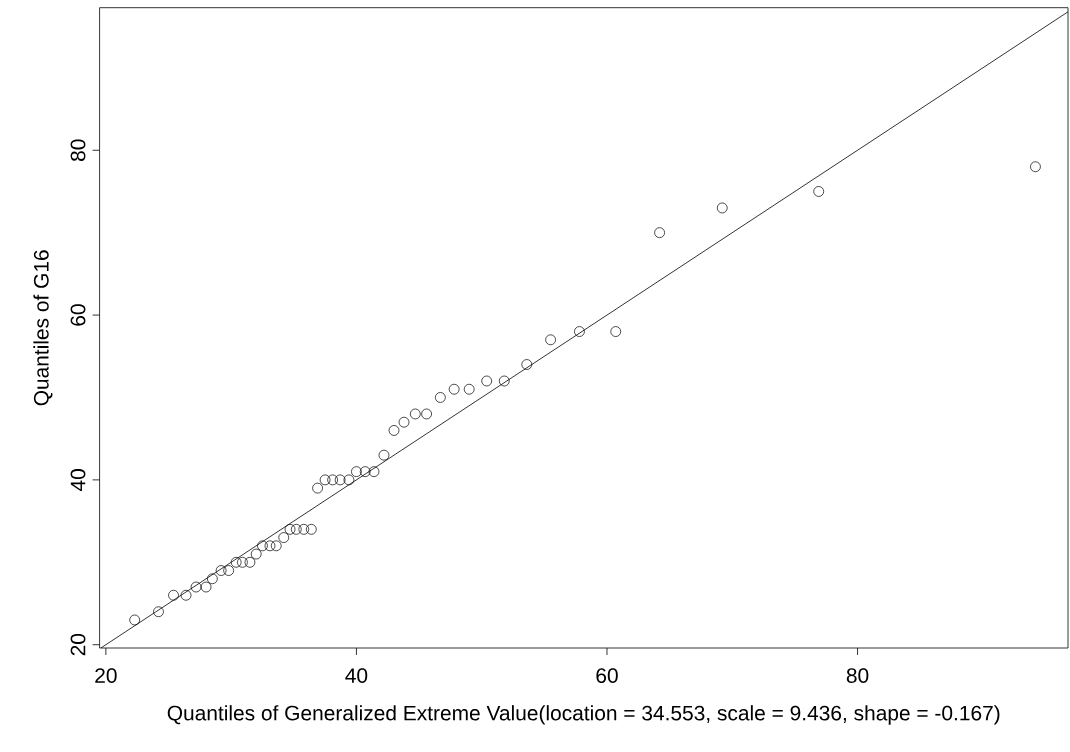 This screenshot has height=752, width=1070. Describe the element at coordinates (78, 644) in the screenshot. I see `y-tick-label: 20` at that location.